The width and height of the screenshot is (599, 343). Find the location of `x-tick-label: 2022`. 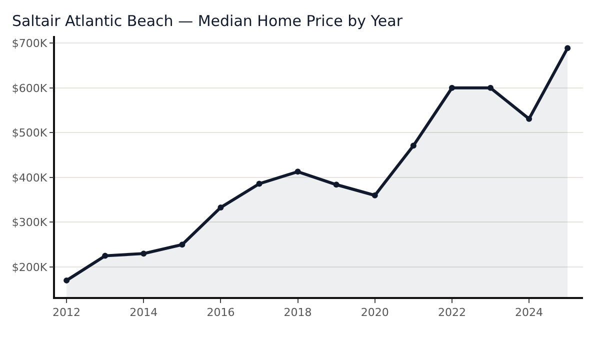

x-tick-label: 2022 is located at coordinates (452, 312).